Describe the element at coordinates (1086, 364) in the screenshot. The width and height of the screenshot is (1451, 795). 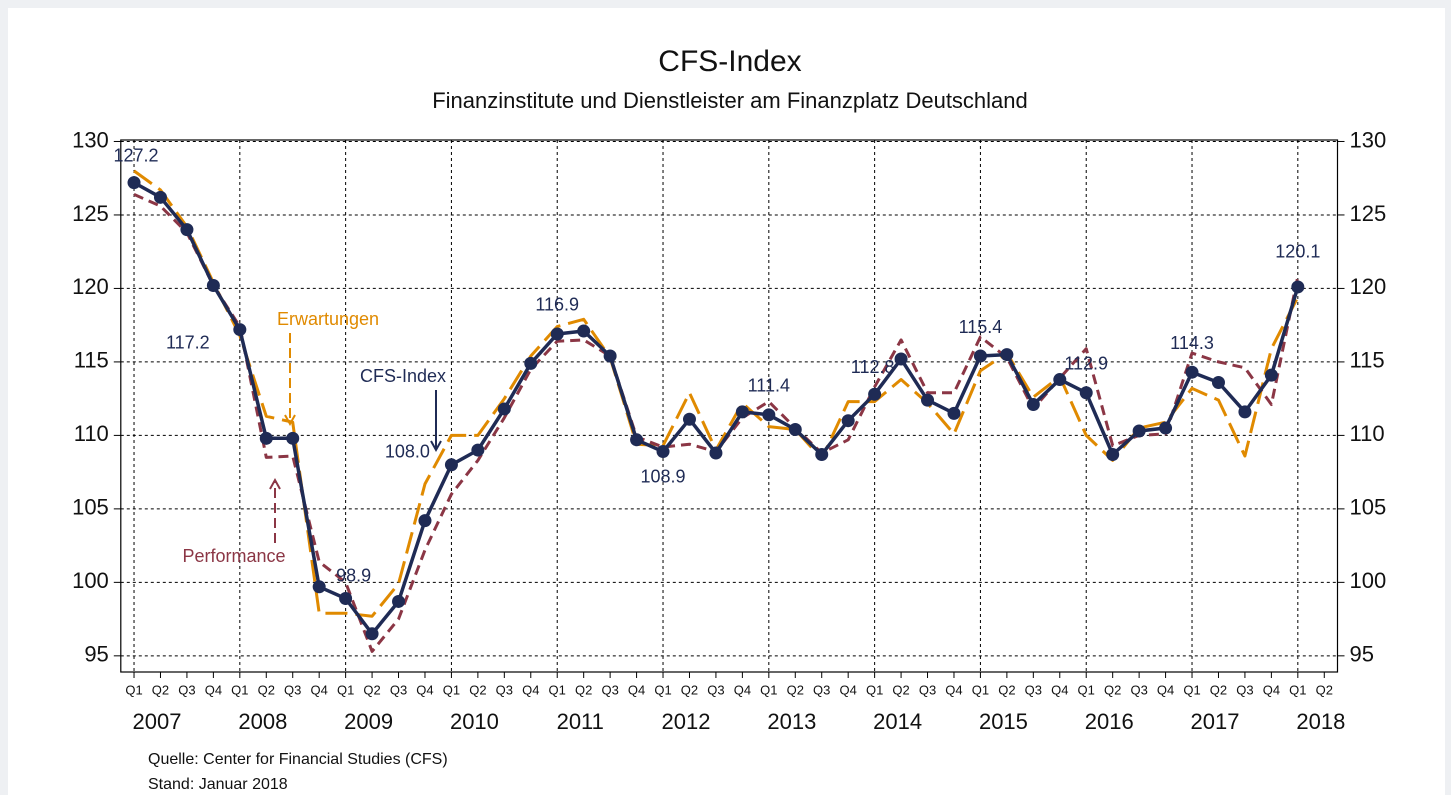
I see `value-label: 112.9` at that location.